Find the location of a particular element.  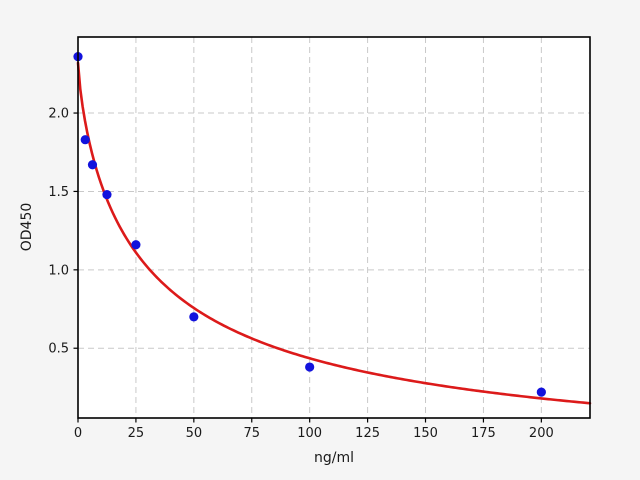

y-tick-label: 1.5 is located at coordinates (58, 192).